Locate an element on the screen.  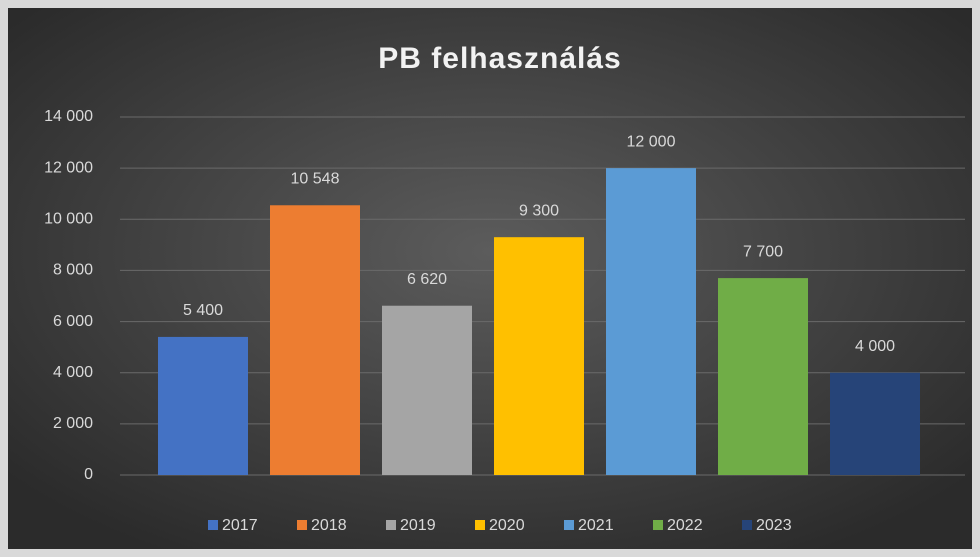
y-tick-label: 6 000 is located at coordinates (73, 321).